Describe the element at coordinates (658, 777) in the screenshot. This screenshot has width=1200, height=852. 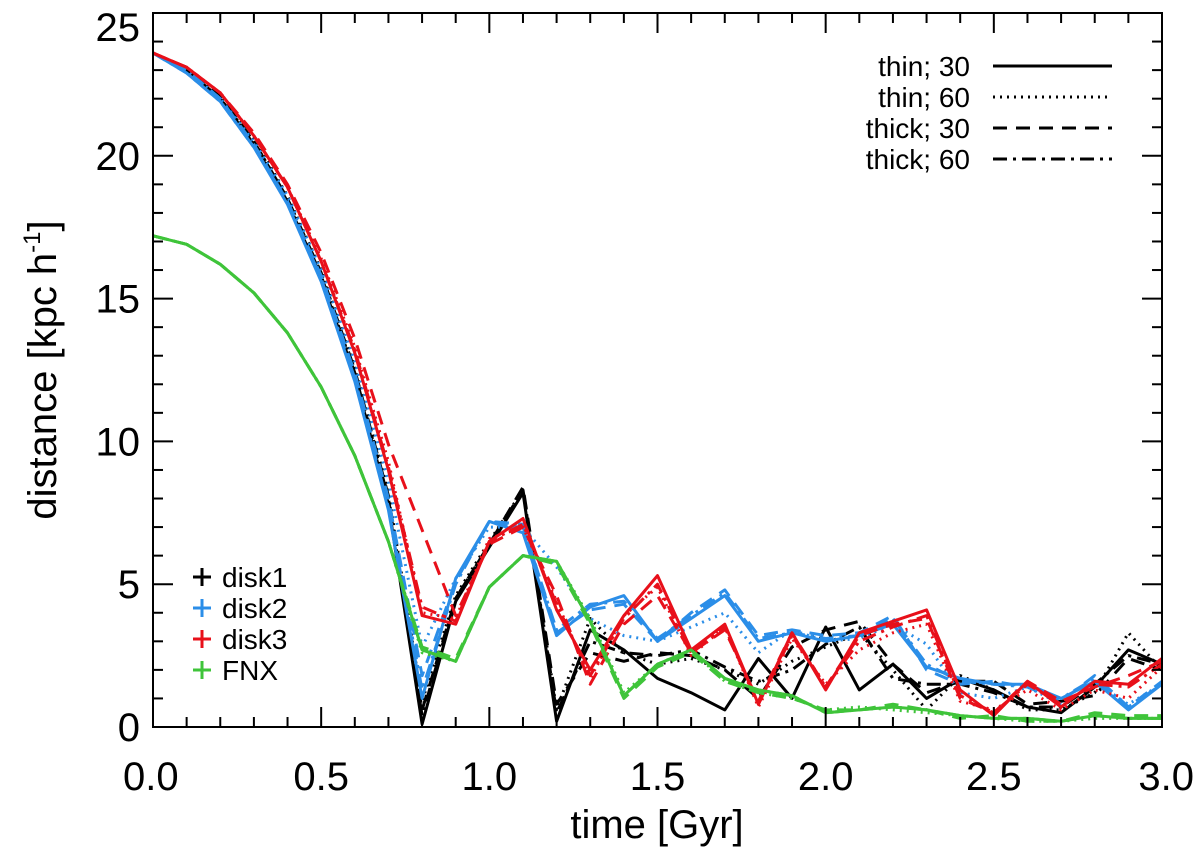
I see `x-tick-label: 1.5` at that location.